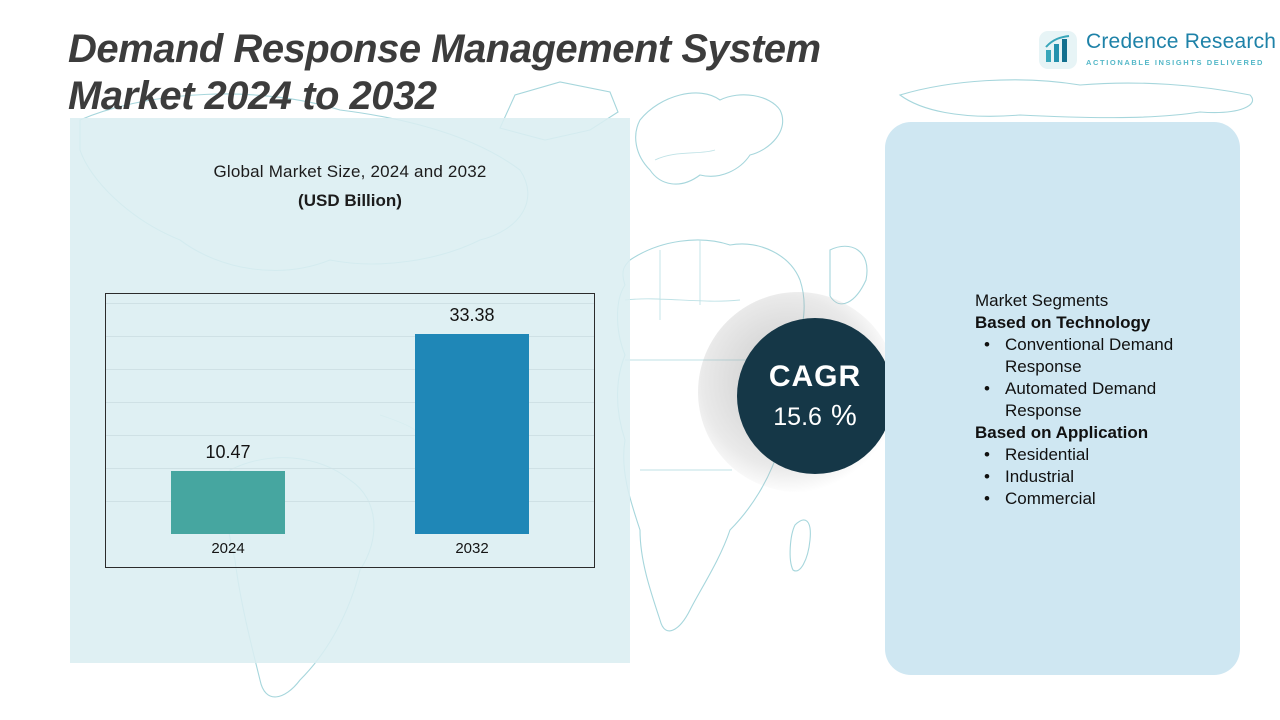 The height and width of the screenshot is (720, 1280). What do you see at coordinates (1062, 432) in the screenshot?
I see `segments-heading-application: Based on Application` at bounding box center [1062, 432].